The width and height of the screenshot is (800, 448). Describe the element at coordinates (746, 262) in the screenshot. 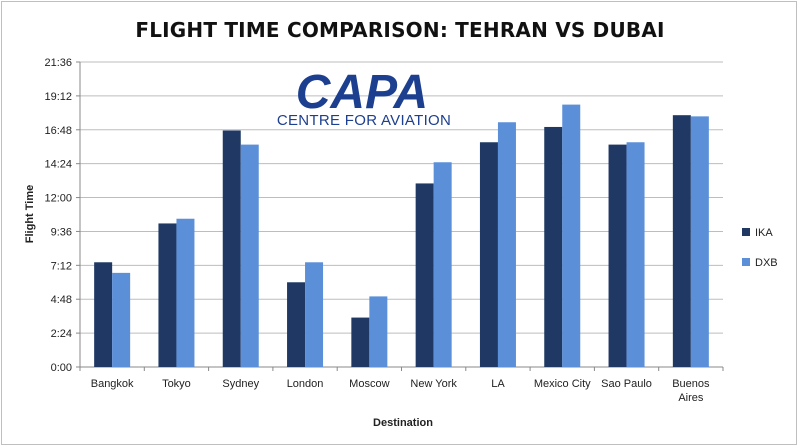

I see `legend-swatch-dxb` at that location.